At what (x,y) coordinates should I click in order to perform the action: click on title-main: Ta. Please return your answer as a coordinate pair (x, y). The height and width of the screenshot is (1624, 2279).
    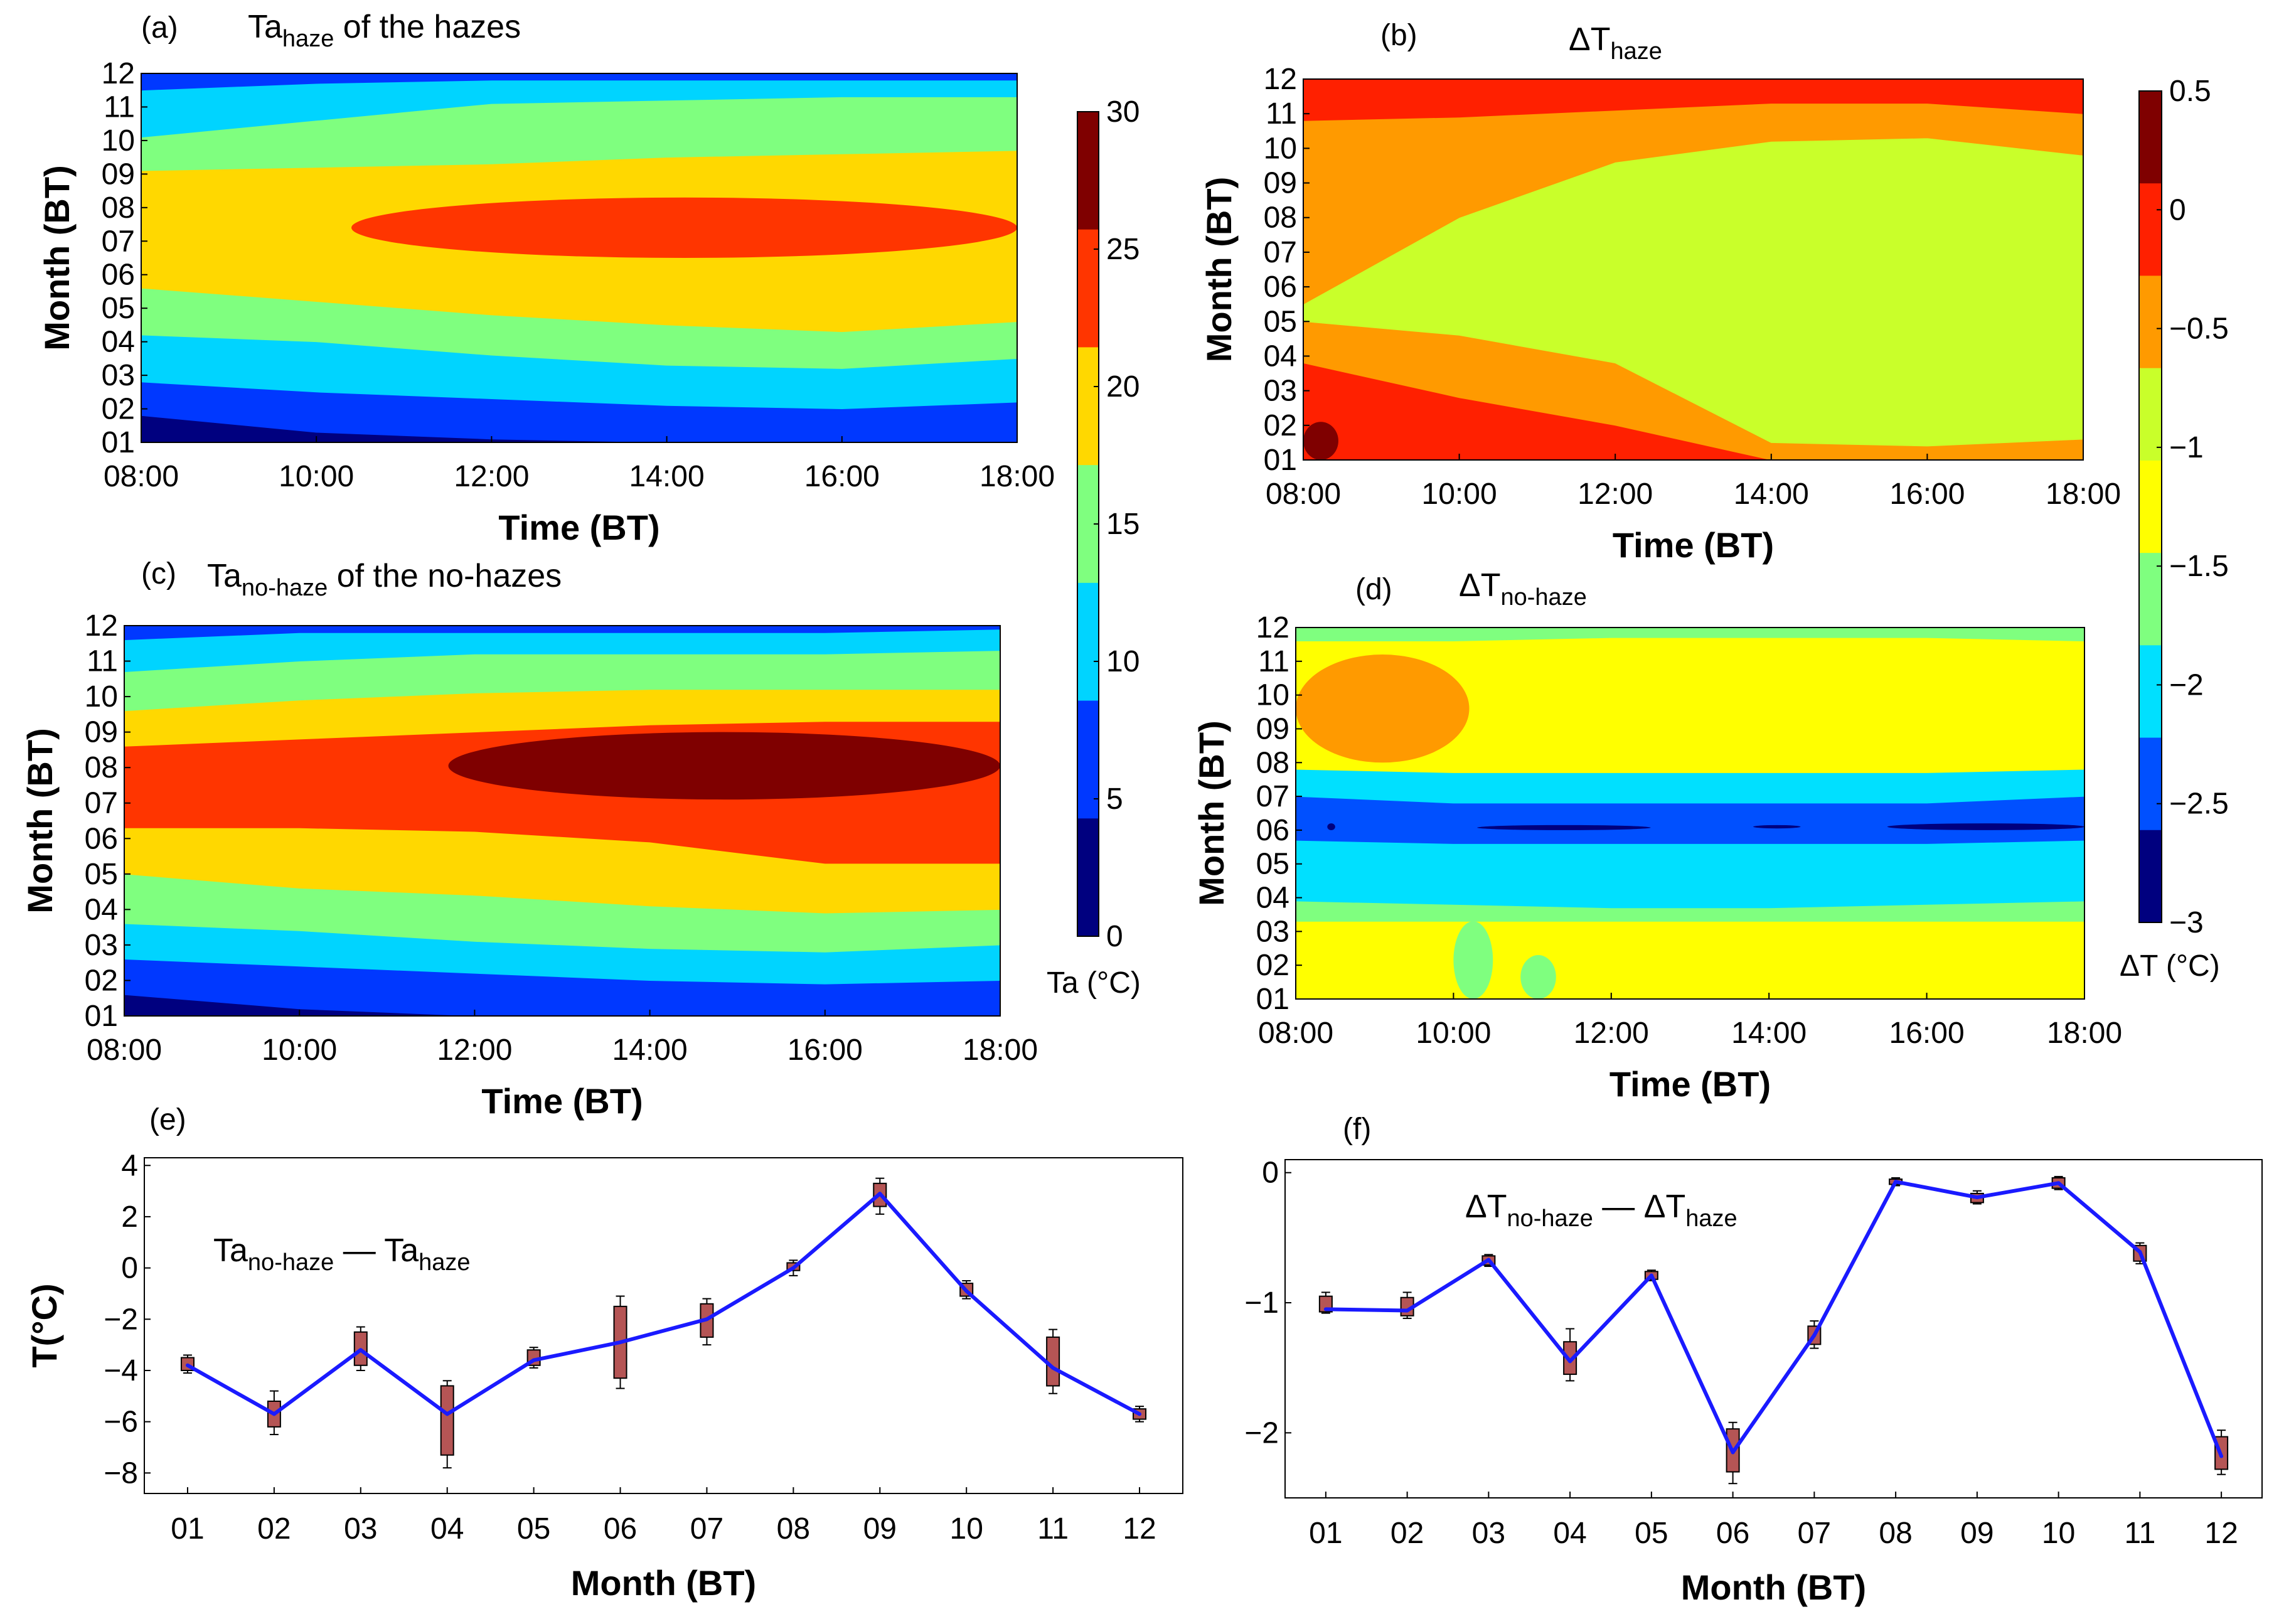
    Looking at the image, I should click on (224, 576).